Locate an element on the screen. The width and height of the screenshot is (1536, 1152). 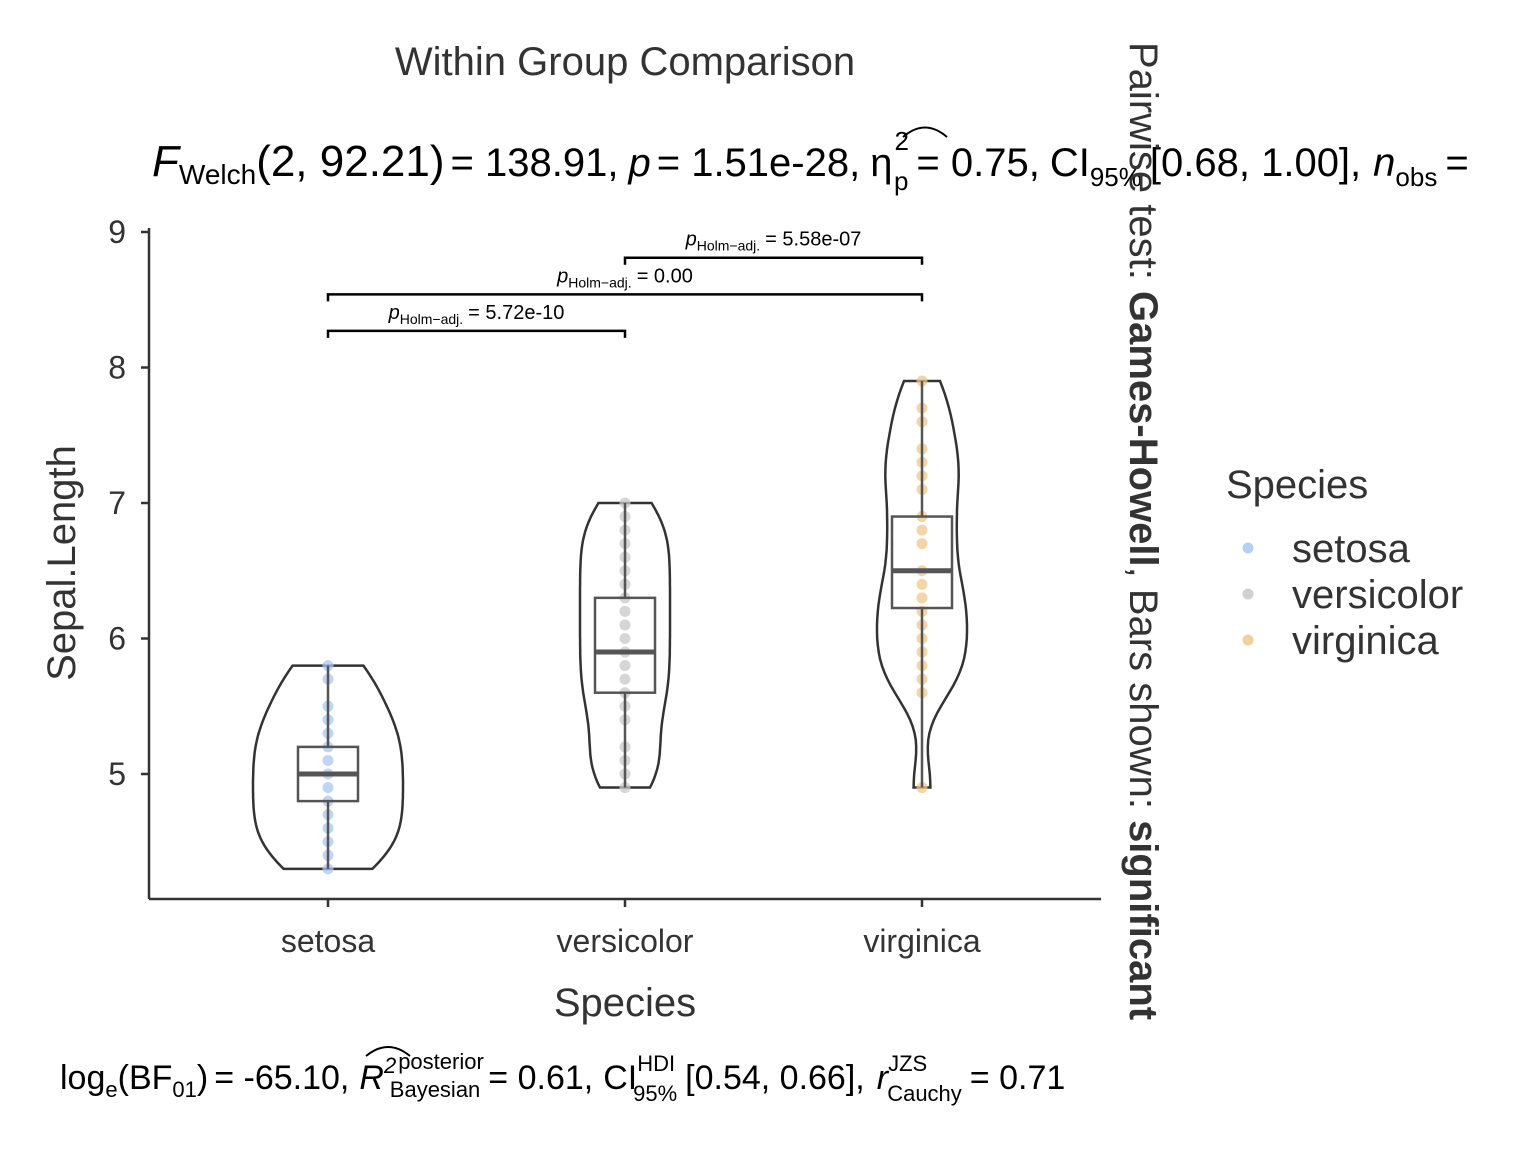
legend-label: setosa is located at coordinates (1351, 549).